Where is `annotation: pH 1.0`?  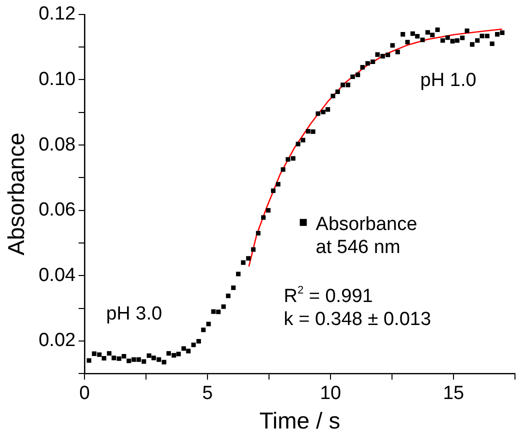
annotation: pH 1.0 is located at coordinates (448, 81).